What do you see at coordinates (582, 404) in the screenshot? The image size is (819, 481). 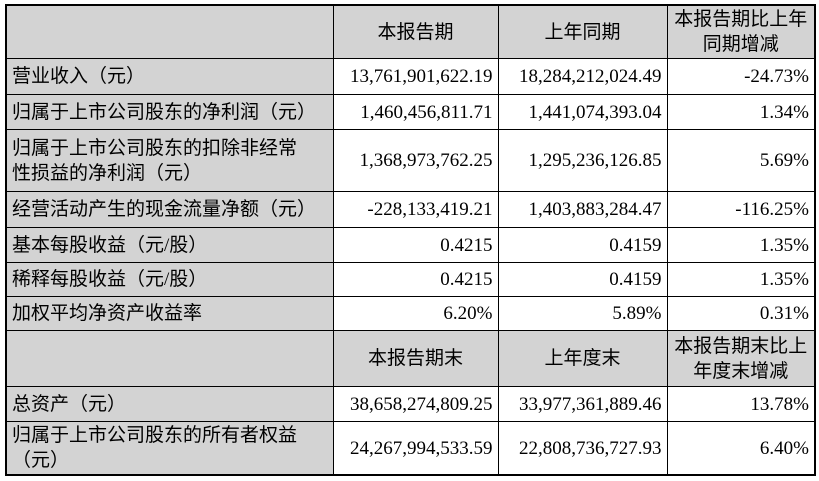 I see `prior-value: 33,977,361,889.46` at bounding box center [582, 404].